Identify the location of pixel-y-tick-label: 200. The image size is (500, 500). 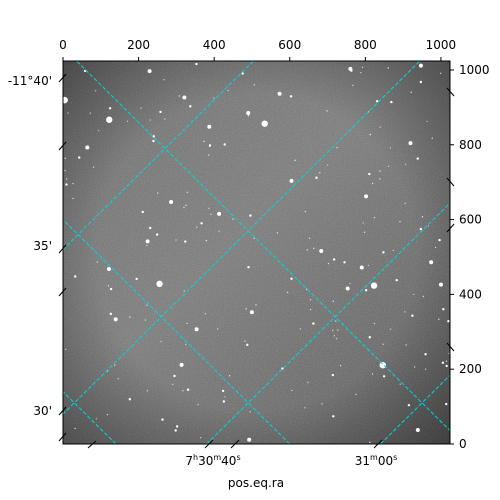
(470, 369).